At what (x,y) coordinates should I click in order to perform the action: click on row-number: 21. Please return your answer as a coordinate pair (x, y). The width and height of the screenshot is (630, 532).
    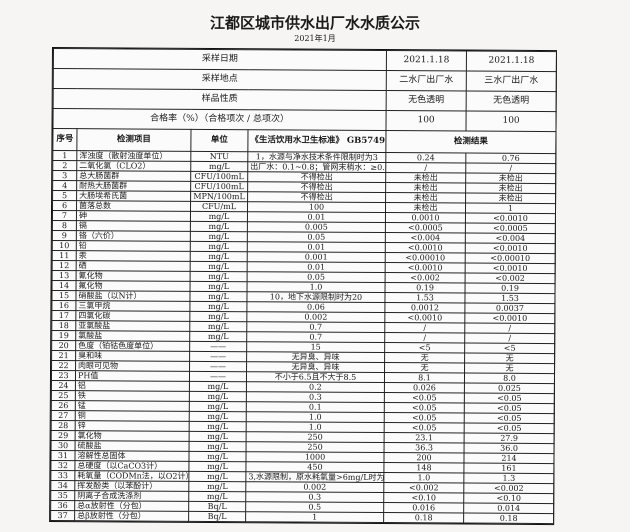
    Looking at the image, I should click on (63, 355).